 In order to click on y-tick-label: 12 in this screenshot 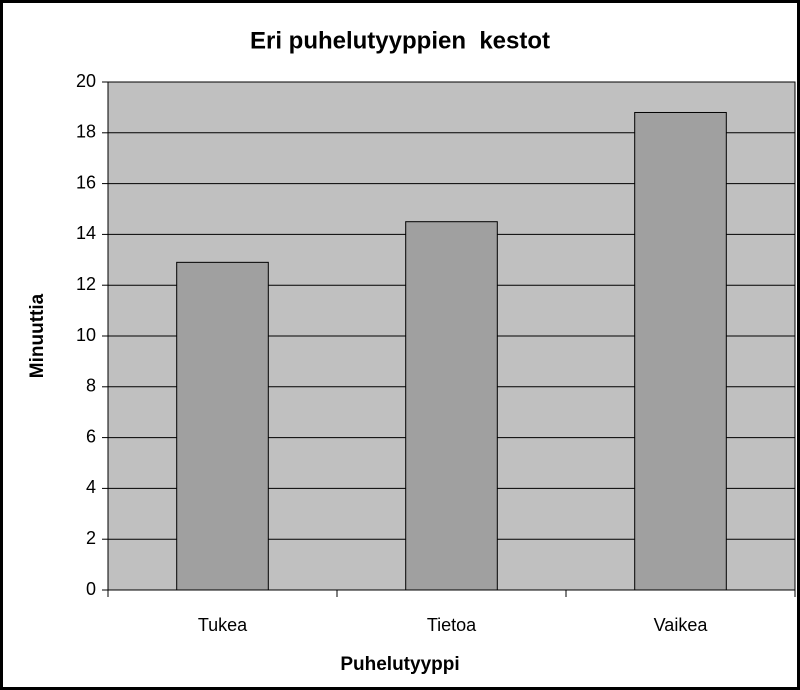, I will do `click(86, 284)`.